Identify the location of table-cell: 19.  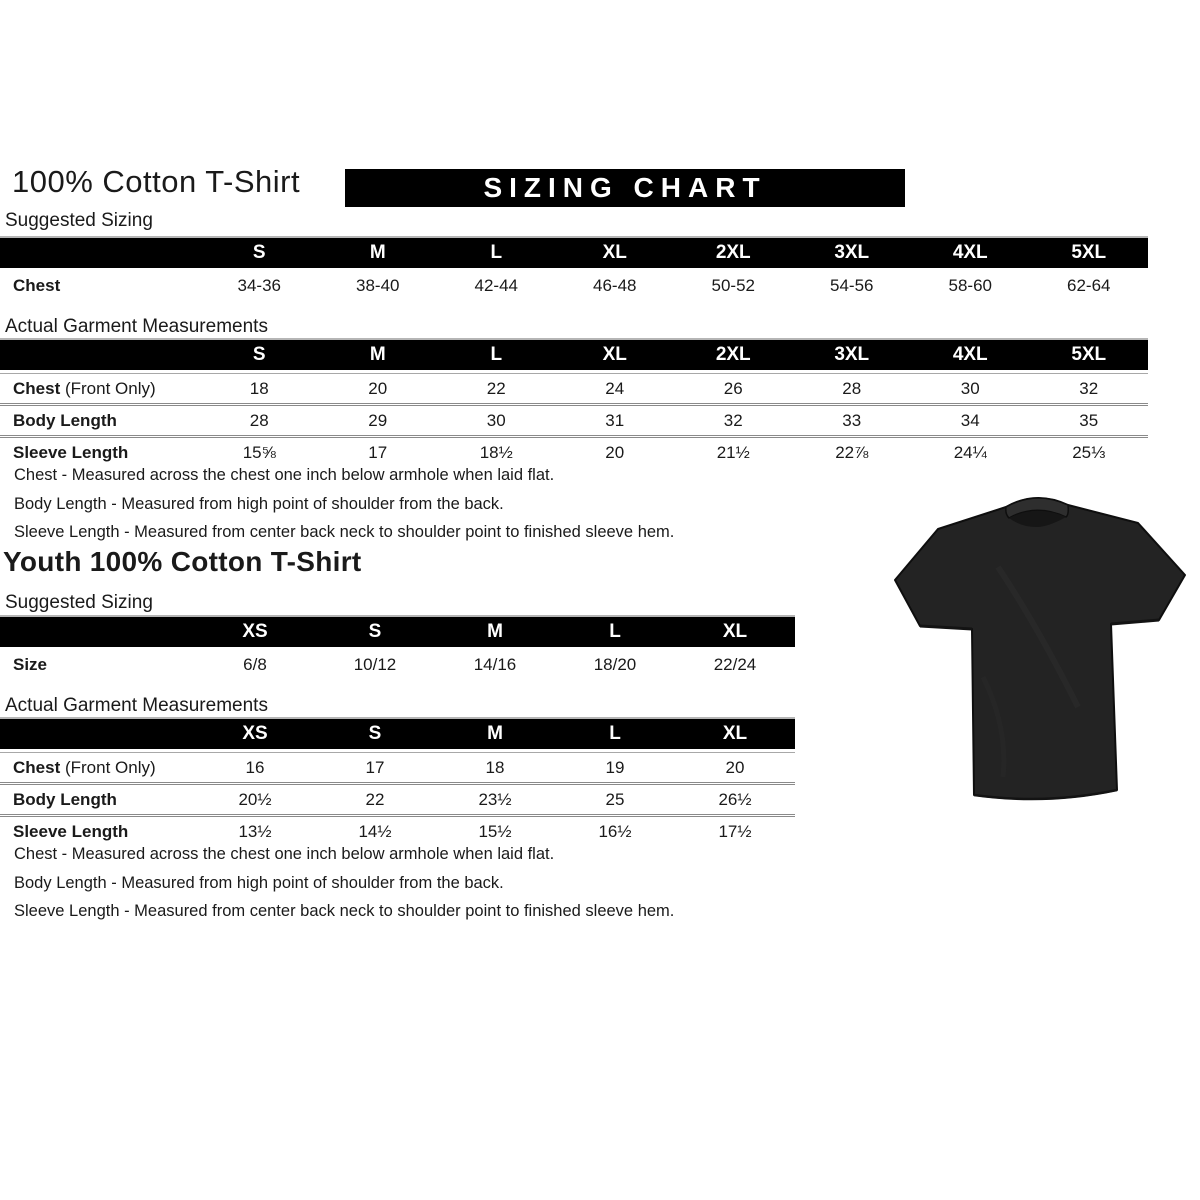
(615, 767).